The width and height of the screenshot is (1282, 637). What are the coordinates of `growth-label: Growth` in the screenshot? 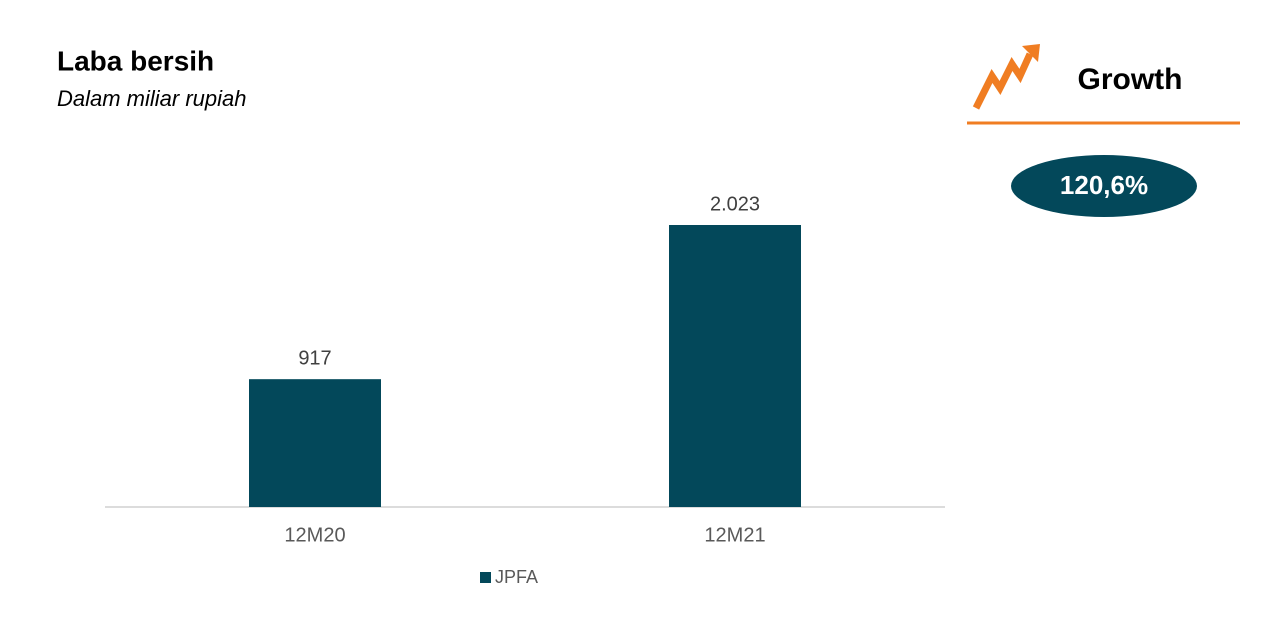 It's located at (1130, 79).